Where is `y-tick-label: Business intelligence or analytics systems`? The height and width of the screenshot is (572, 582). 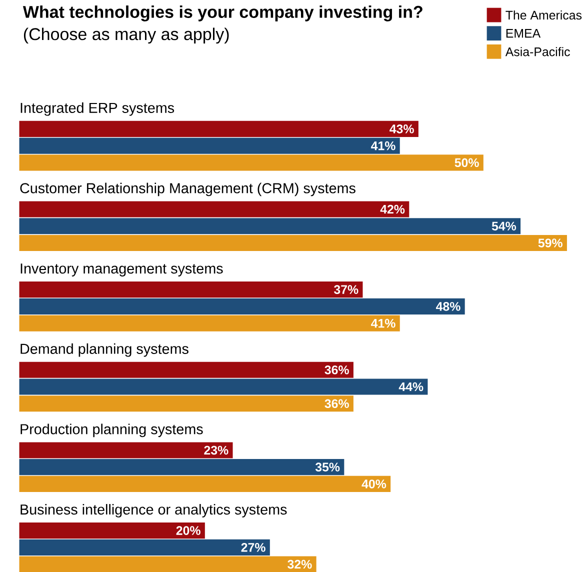 y-tick-label: Business intelligence or analytics systems is located at coordinates (153, 511).